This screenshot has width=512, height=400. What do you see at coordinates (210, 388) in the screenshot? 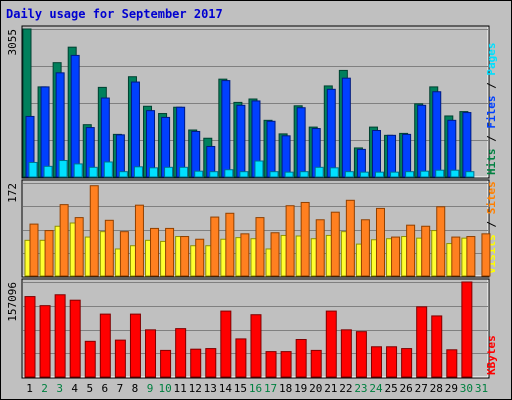
I see `day-label-13: 13` at bounding box center [210, 388].